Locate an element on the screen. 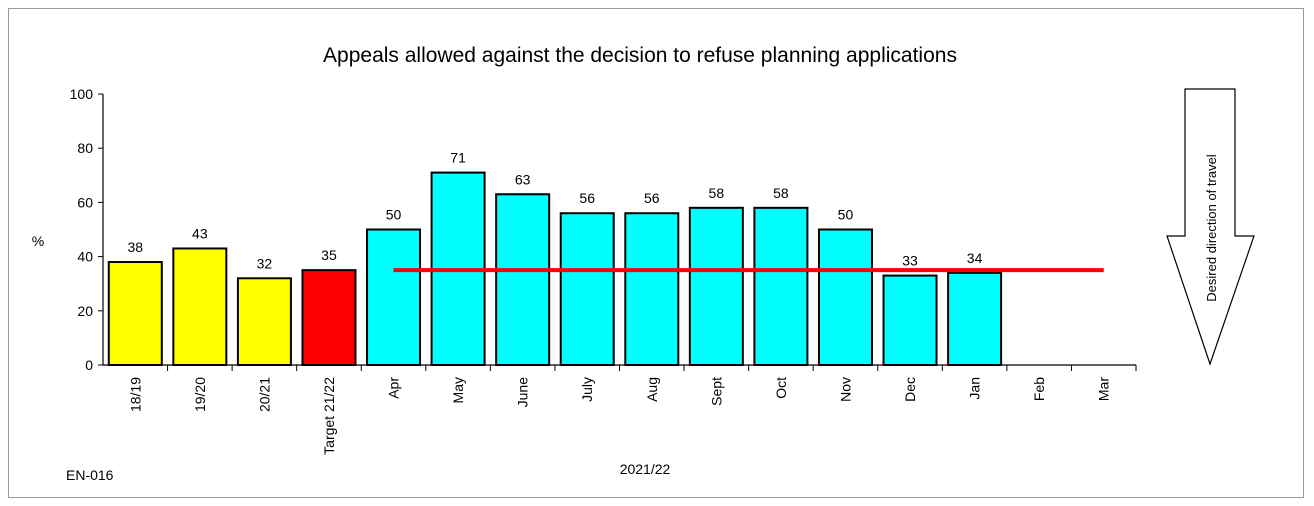  data-label: 34 is located at coordinates (975, 258).